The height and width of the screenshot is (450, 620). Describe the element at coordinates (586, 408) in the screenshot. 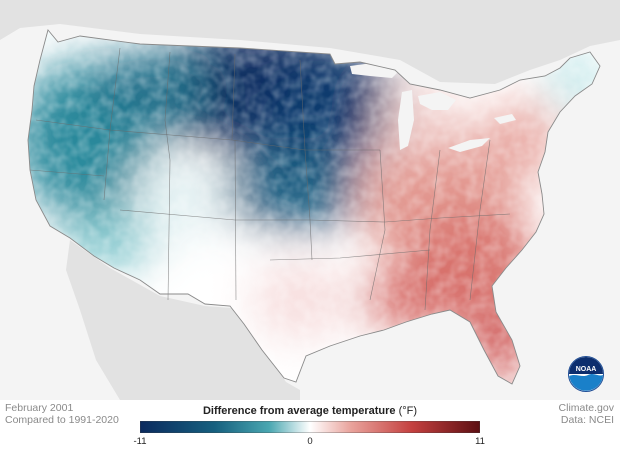

I see `source-site-label: Climate.gov` at that location.